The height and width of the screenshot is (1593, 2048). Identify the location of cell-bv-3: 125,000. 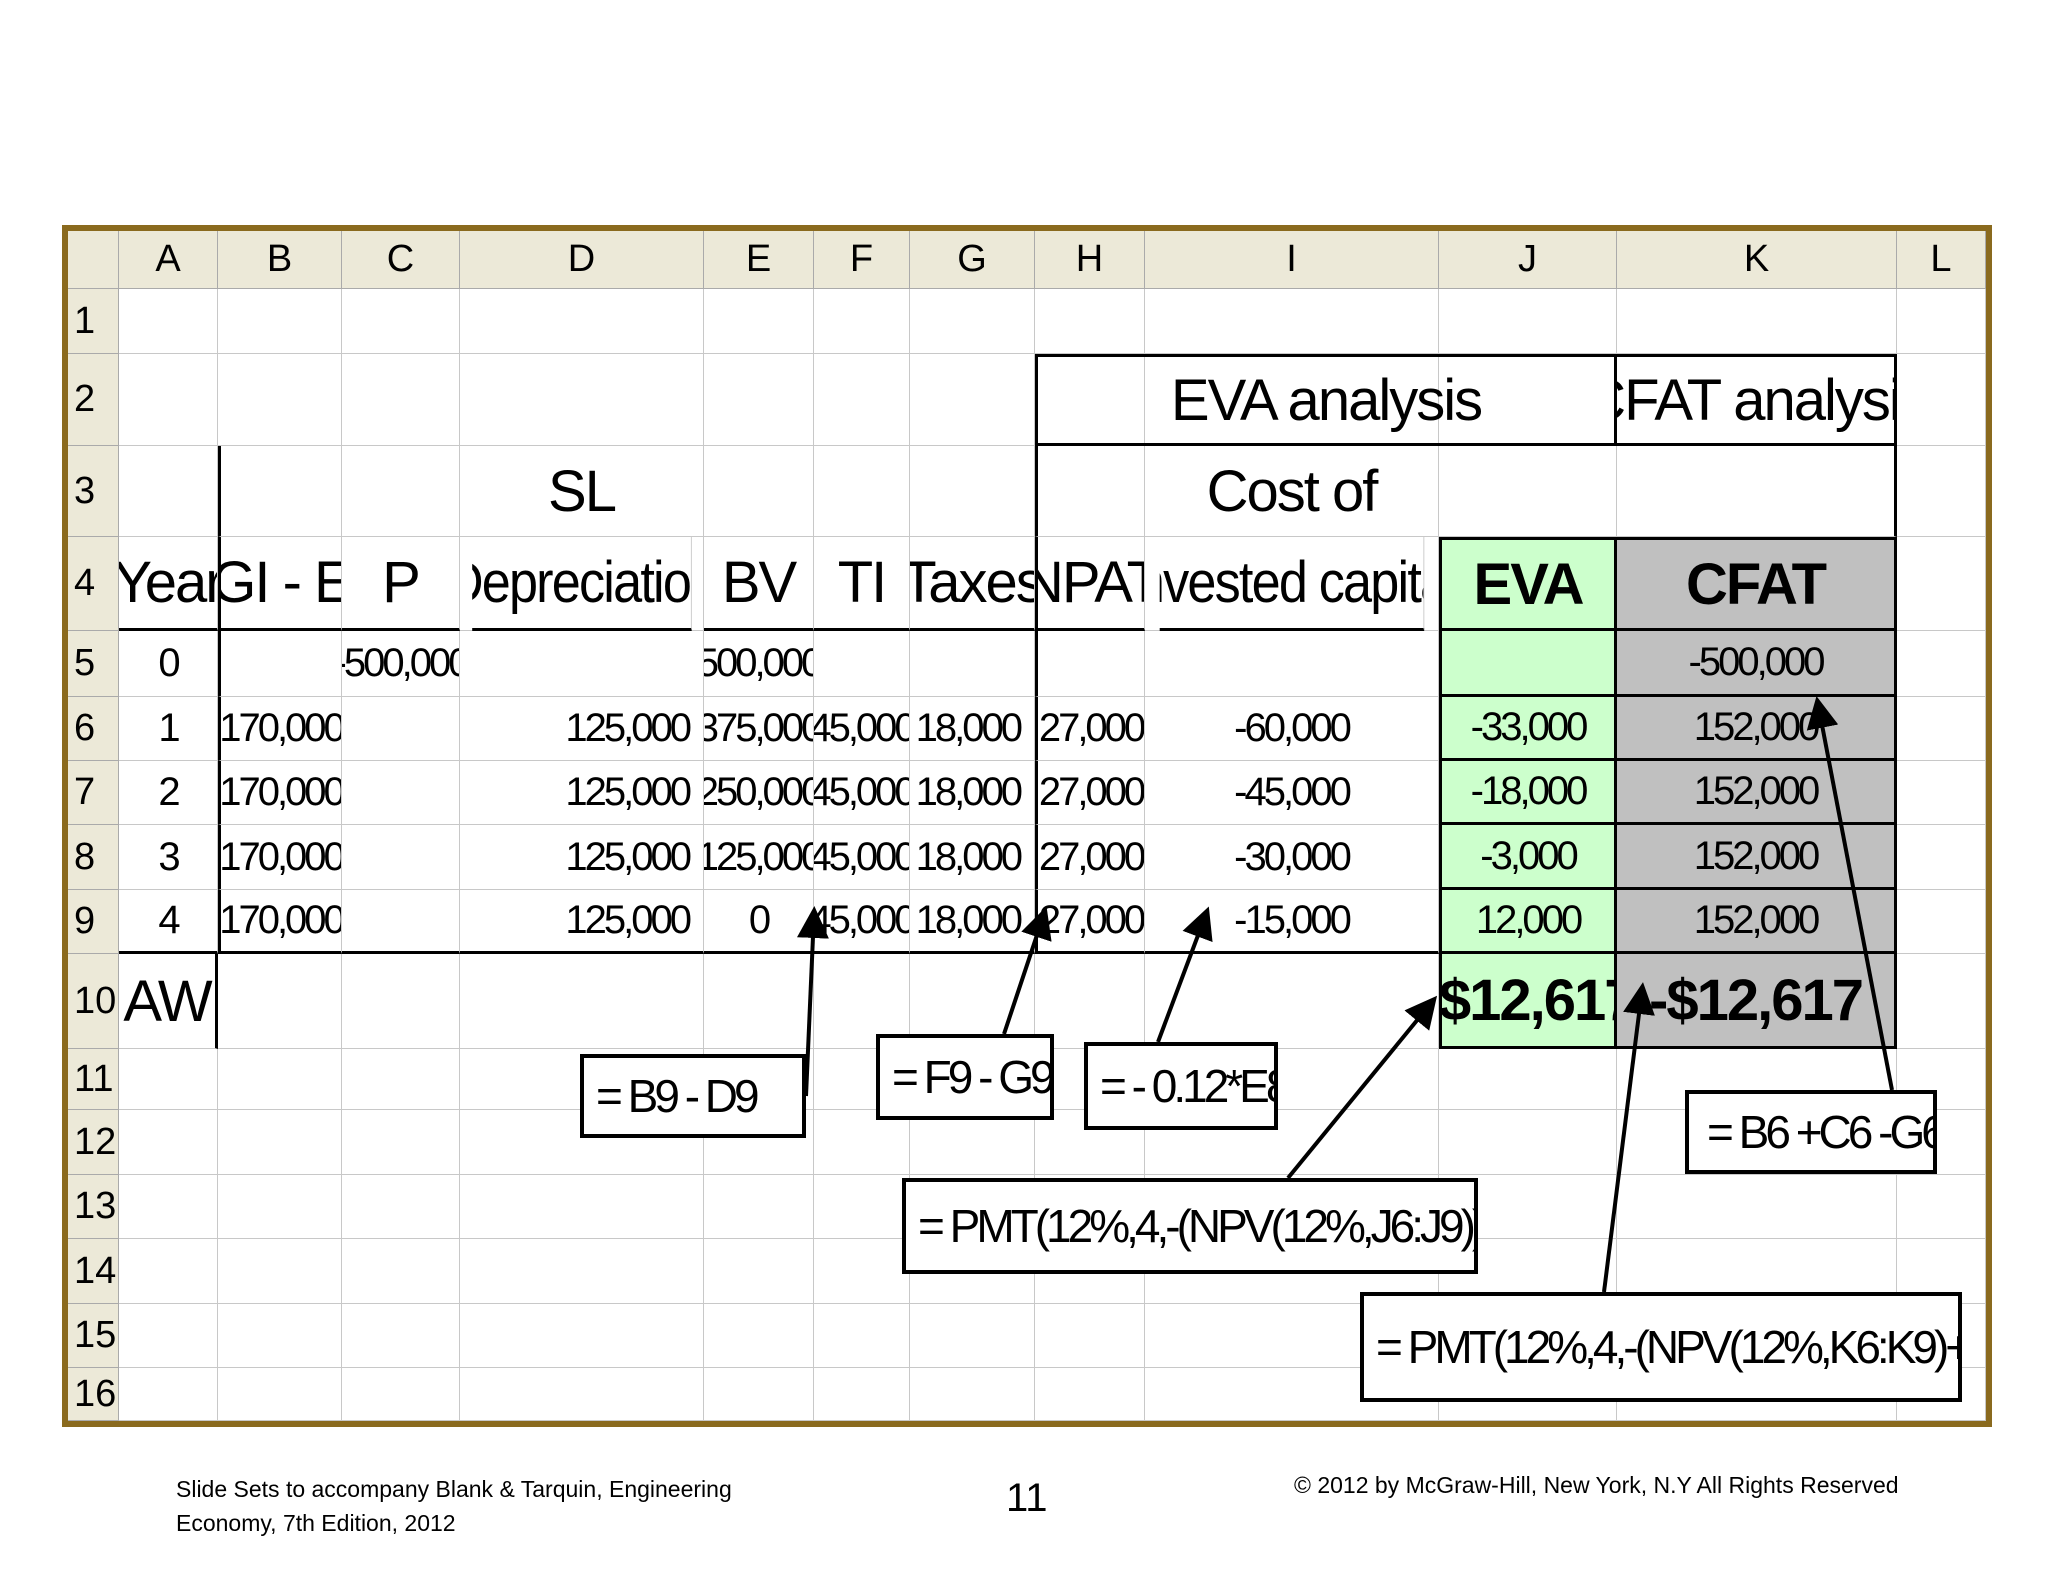
(759, 857).